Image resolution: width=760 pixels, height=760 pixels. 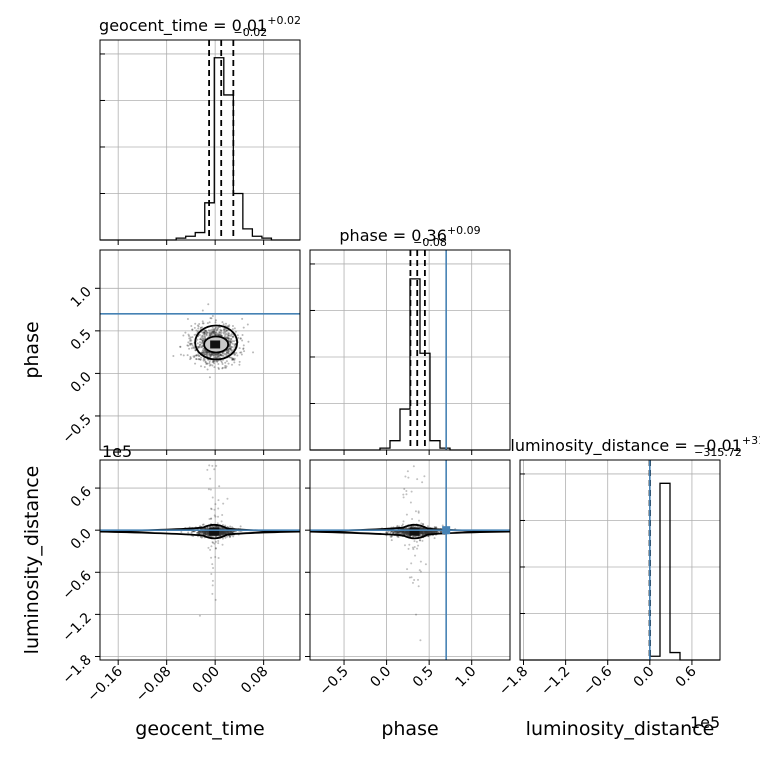 I want to click on y-axis-label-phase: phase, so click(x=32, y=349).